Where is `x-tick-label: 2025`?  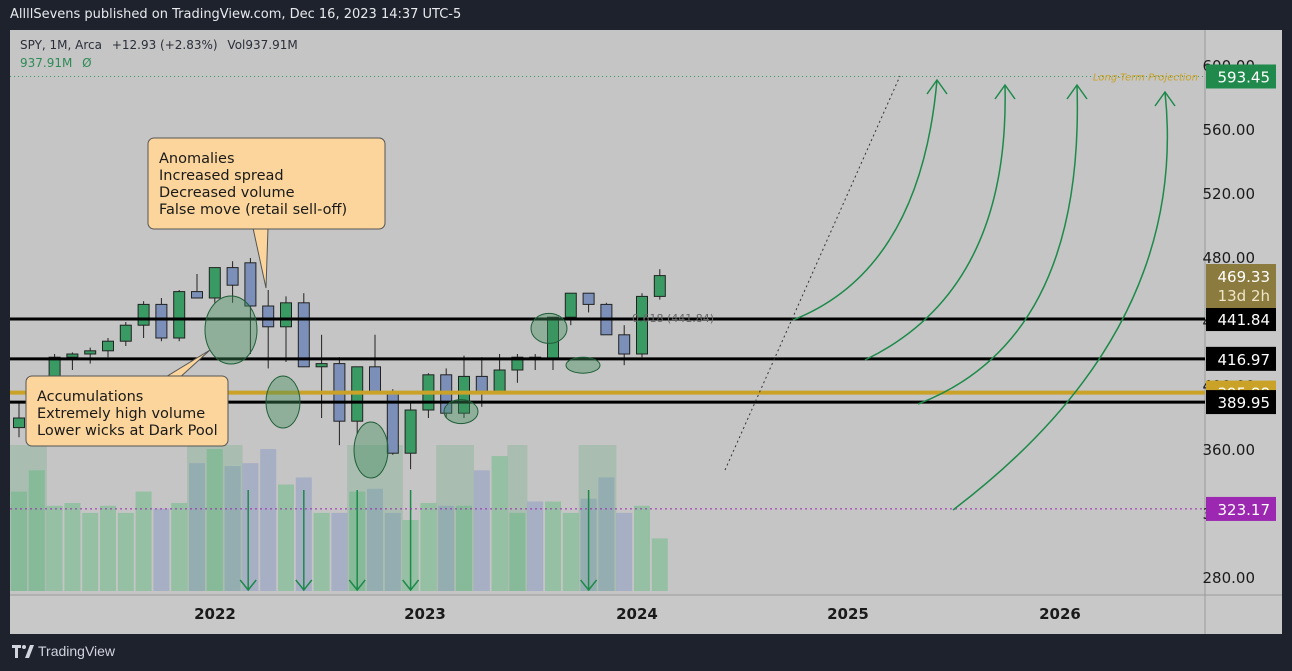
x-tick-label: 2025 is located at coordinates (848, 614).